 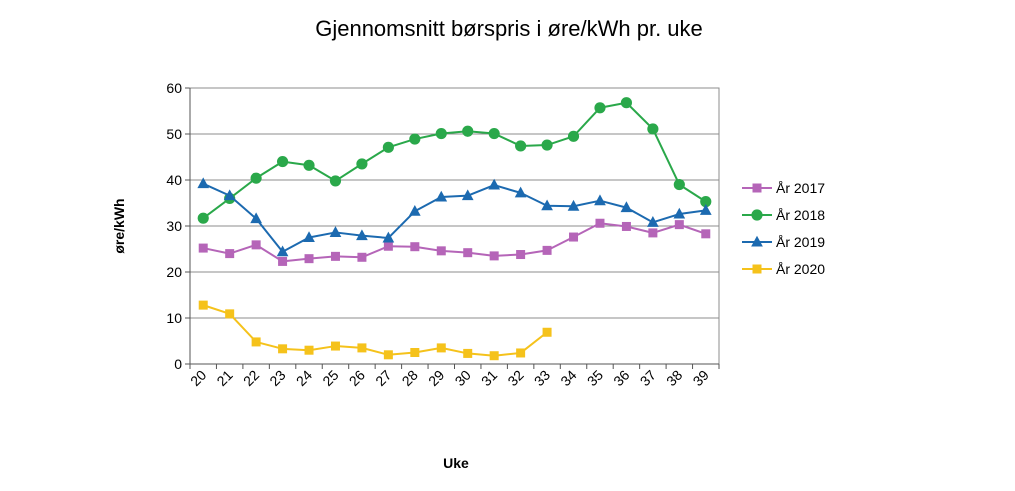 I want to click on x-tick-label: 22, so click(x=251, y=378).